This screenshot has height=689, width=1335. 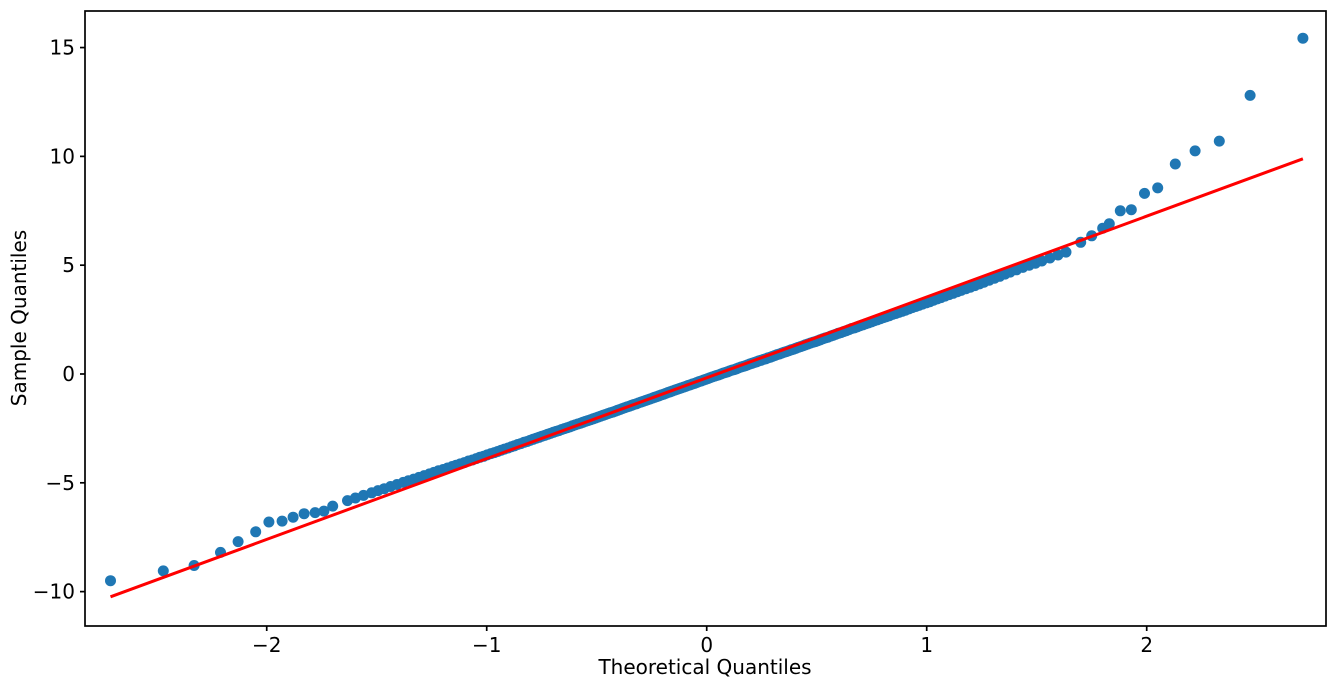 What do you see at coordinates (706, 645) in the screenshot?
I see `x-tick-label: 0` at bounding box center [706, 645].